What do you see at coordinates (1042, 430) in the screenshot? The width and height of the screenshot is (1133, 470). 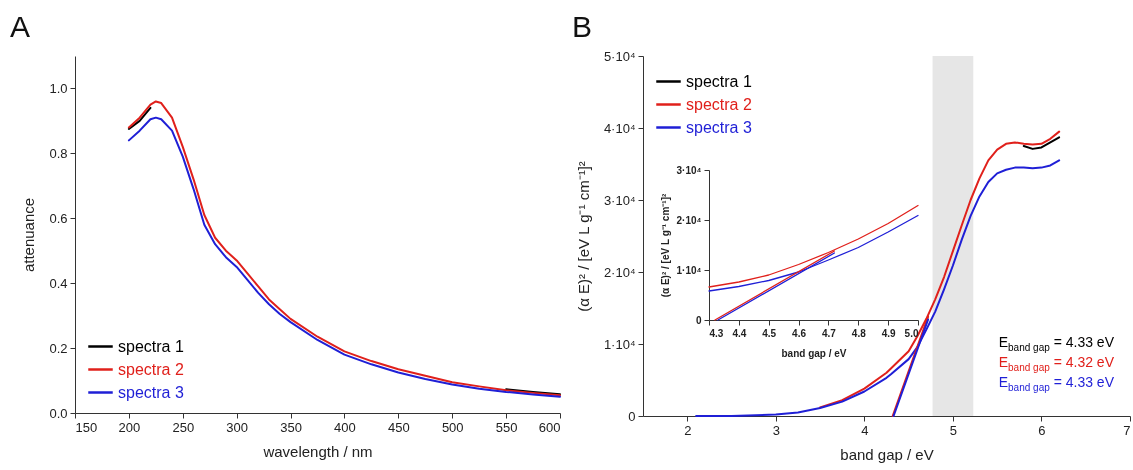 I see `x-tick-label: 6` at bounding box center [1042, 430].